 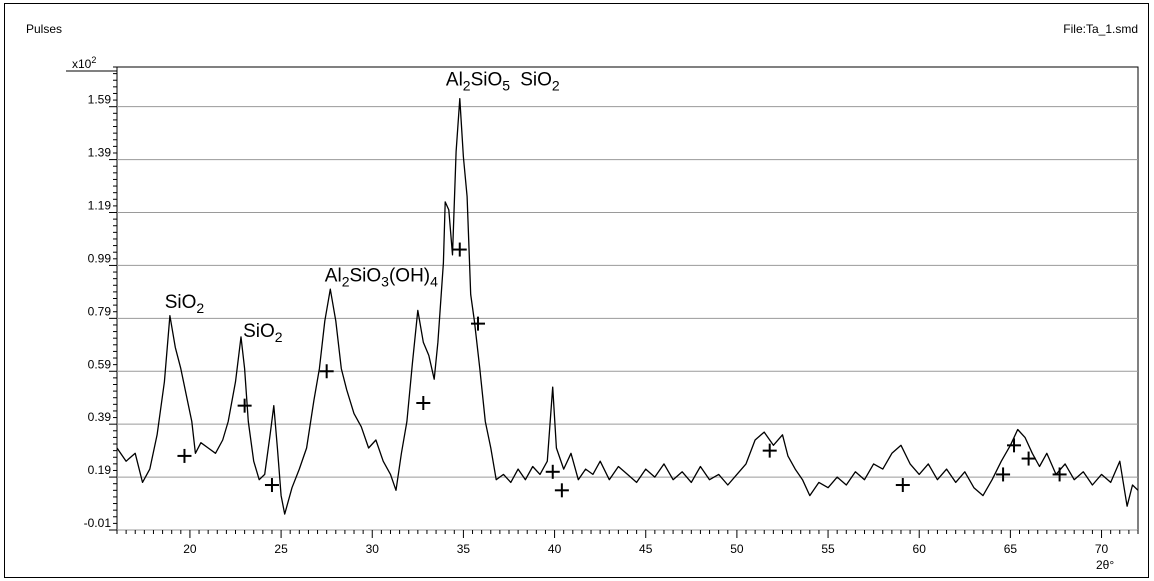 What do you see at coordinates (100, 311) in the screenshot?
I see `y-tick-label: 0.79` at bounding box center [100, 311].